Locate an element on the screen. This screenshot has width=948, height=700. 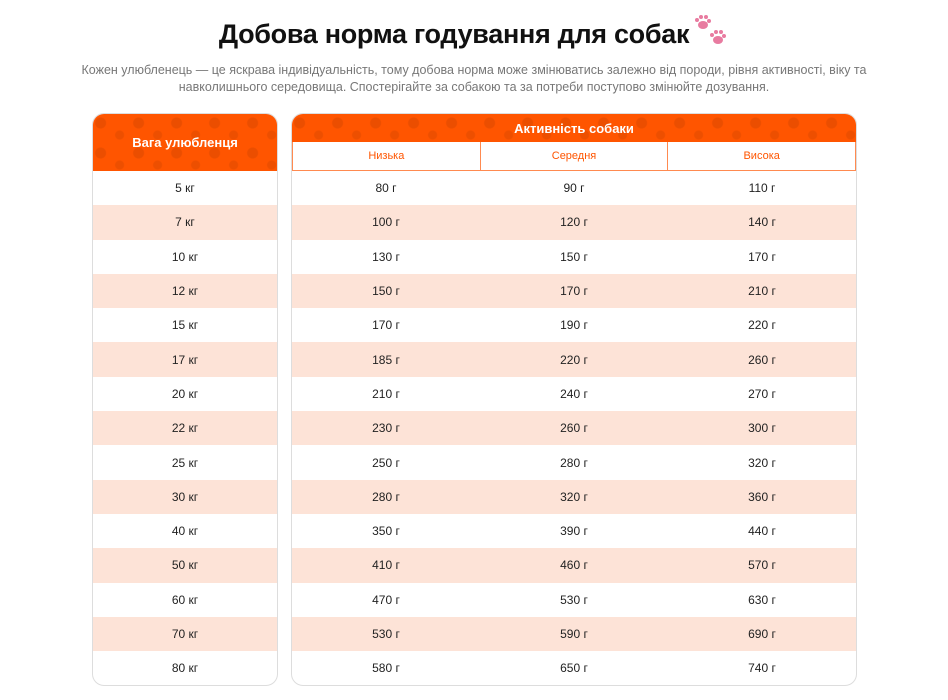
weight-row: 70 кг is located at coordinates (185, 634).